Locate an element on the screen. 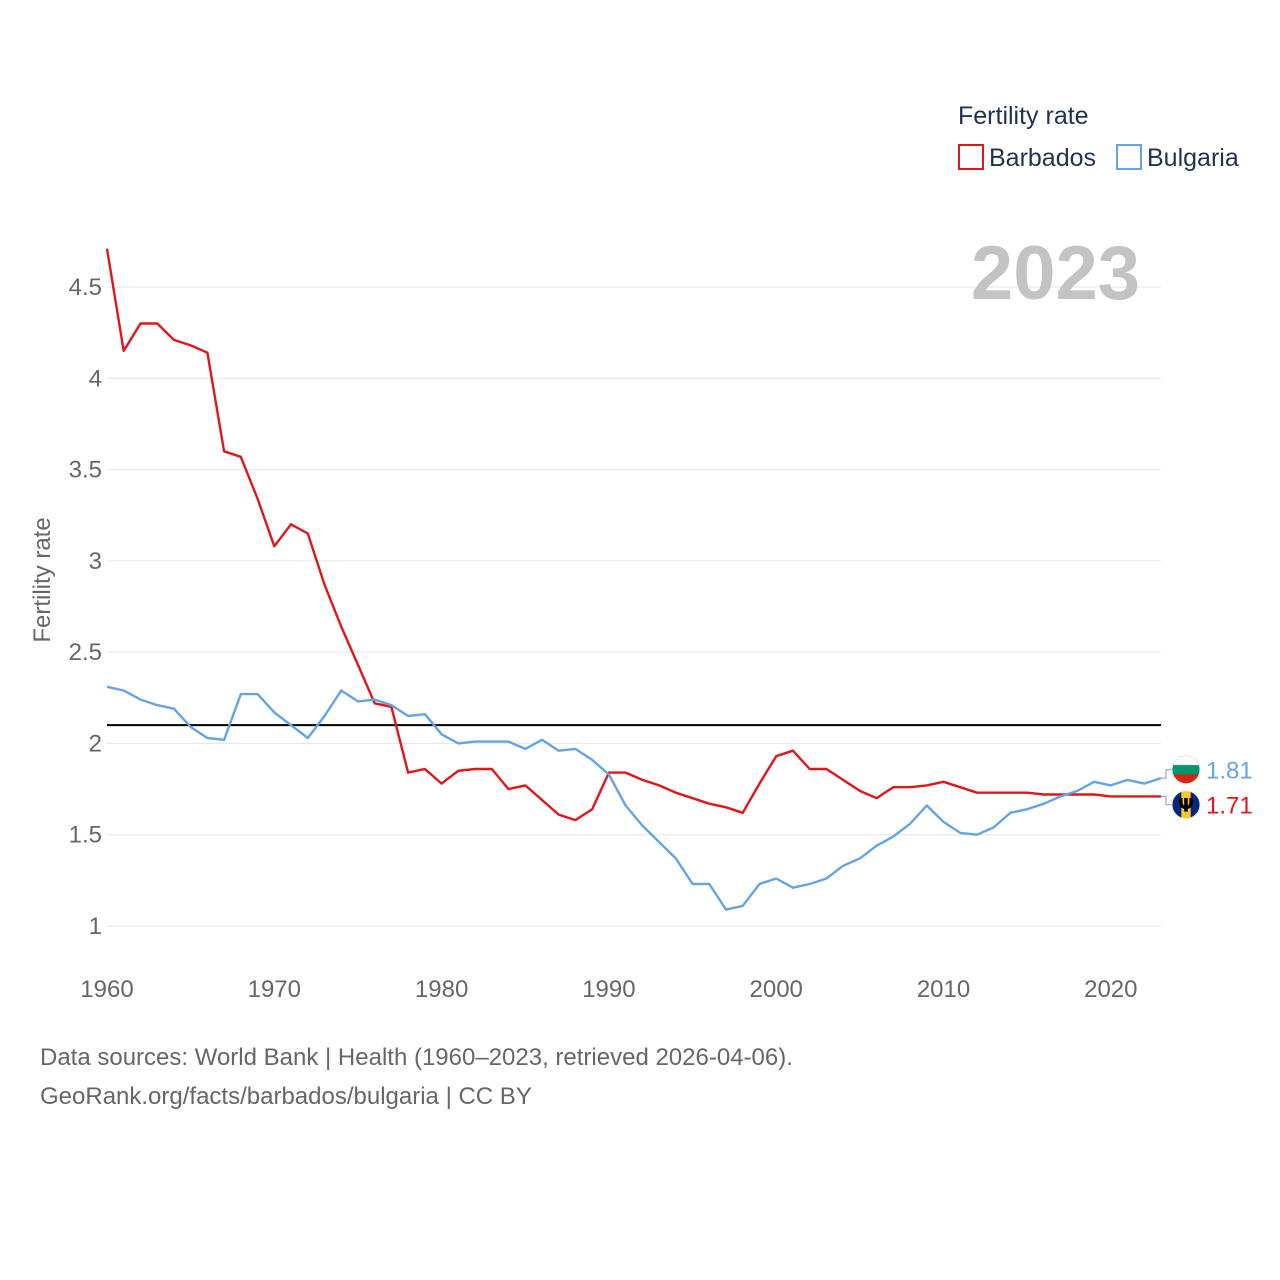 This screenshot has height=1280, width=1280. legend-label-barbados: Barbados is located at coordinates (1042, 158).